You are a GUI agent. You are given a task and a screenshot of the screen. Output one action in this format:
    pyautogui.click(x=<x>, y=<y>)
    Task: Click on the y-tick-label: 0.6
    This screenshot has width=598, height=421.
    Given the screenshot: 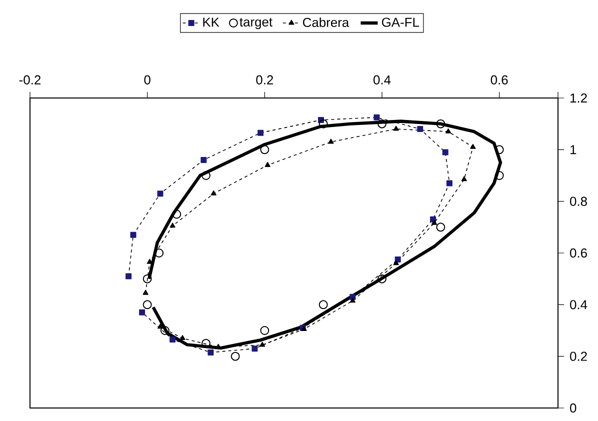 What is the action you would take?
    pyautogui.click(x=578, y=253)
    